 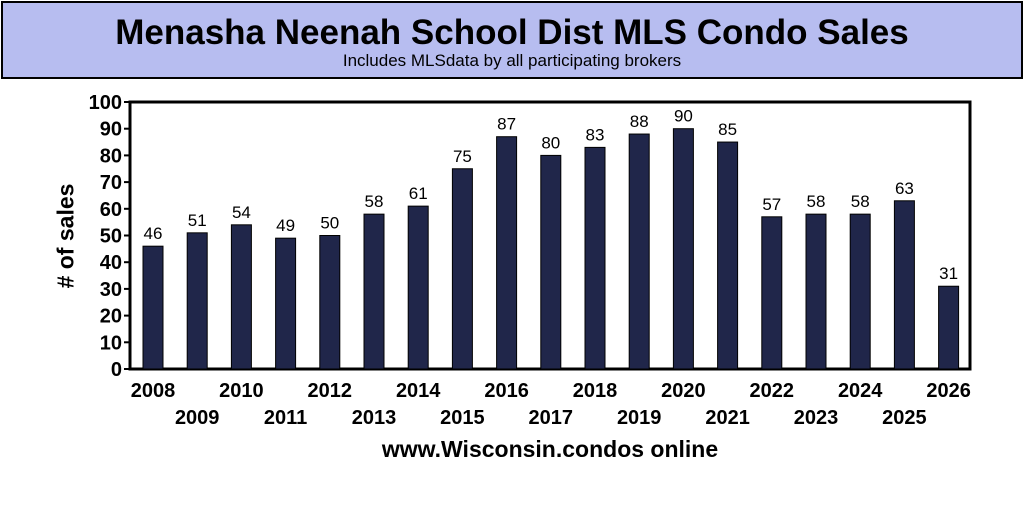 What do you see at coordinates (639, 251) in the screenshot?
I see `bar-2019` at bounding box center [639, 251].